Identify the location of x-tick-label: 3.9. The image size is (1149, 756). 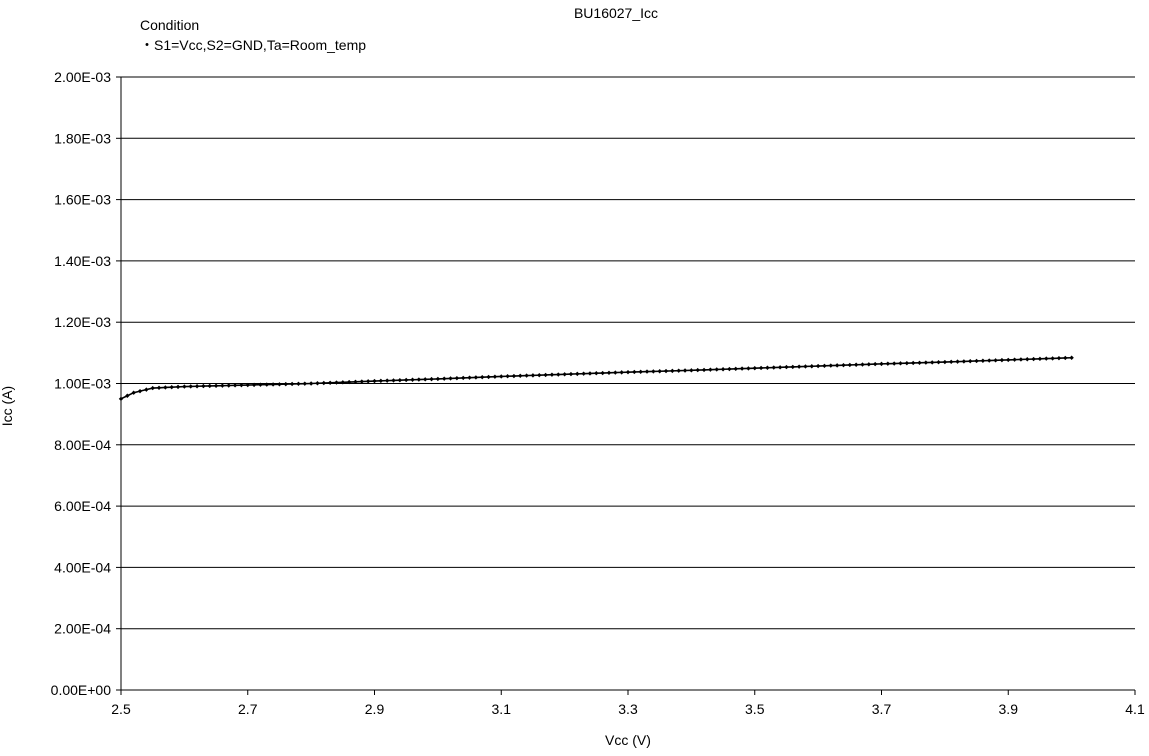
(1009, 709).